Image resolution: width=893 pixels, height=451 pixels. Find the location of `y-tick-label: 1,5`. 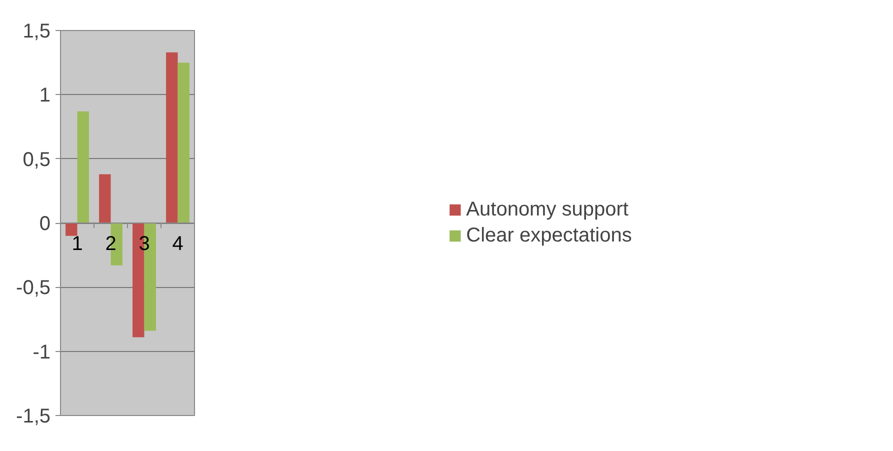

y-tick-label: 1,5 is located at coordinates (36, 31).